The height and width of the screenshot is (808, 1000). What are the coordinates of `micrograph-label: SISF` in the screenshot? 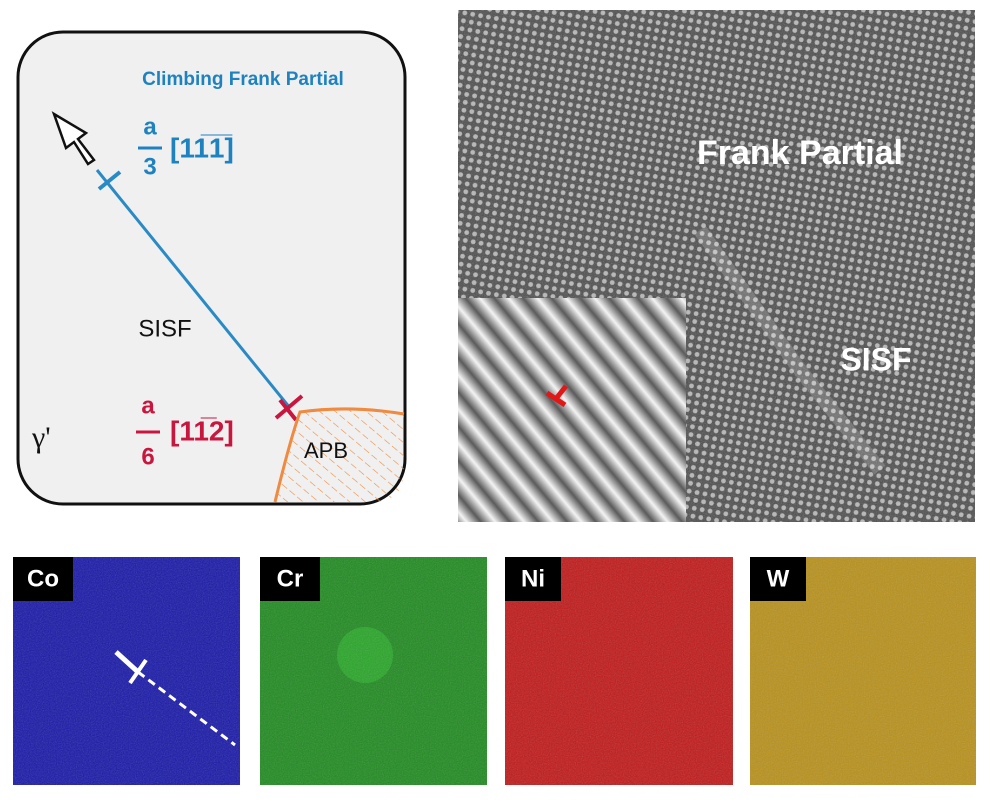 It's located at (875, 359).